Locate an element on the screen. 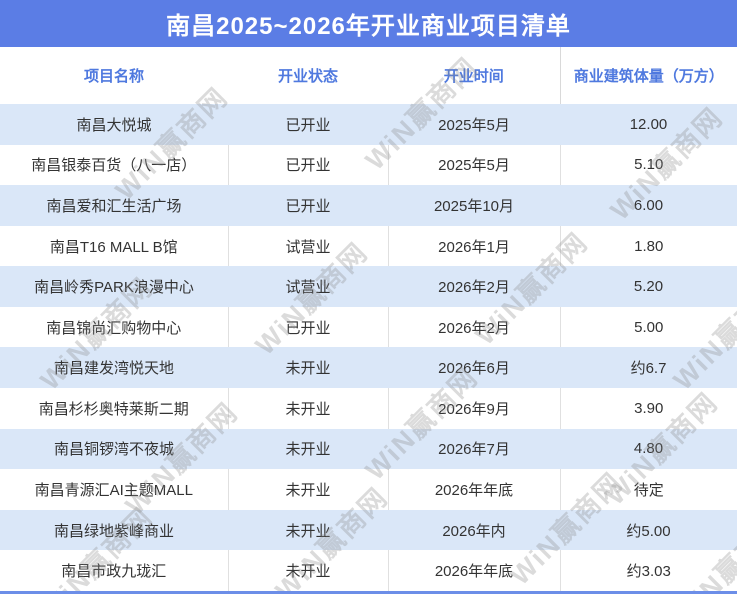 The height and width of the screenshot is (597, 737). cell-building-volume: 3.90 is located at coordinates (648, 408).